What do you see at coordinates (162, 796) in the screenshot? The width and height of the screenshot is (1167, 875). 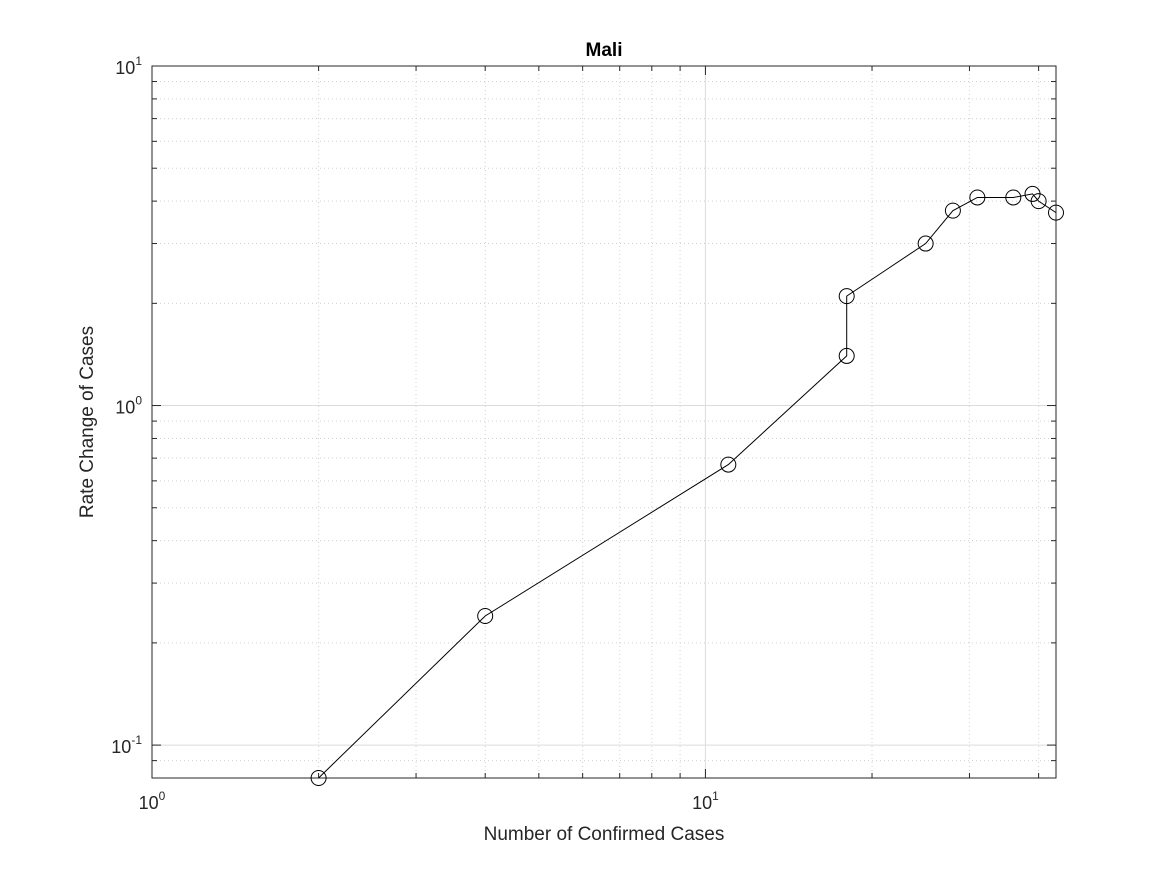 I see `x-tick-label-exponent: 0` at bounding box center [162, 796].